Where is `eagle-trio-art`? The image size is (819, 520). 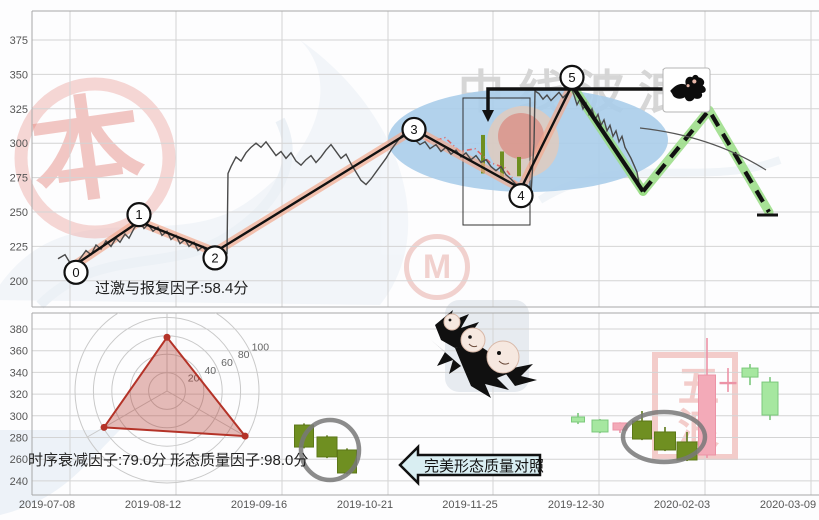 eagle-trio-art is located at coordinates (484, 354).